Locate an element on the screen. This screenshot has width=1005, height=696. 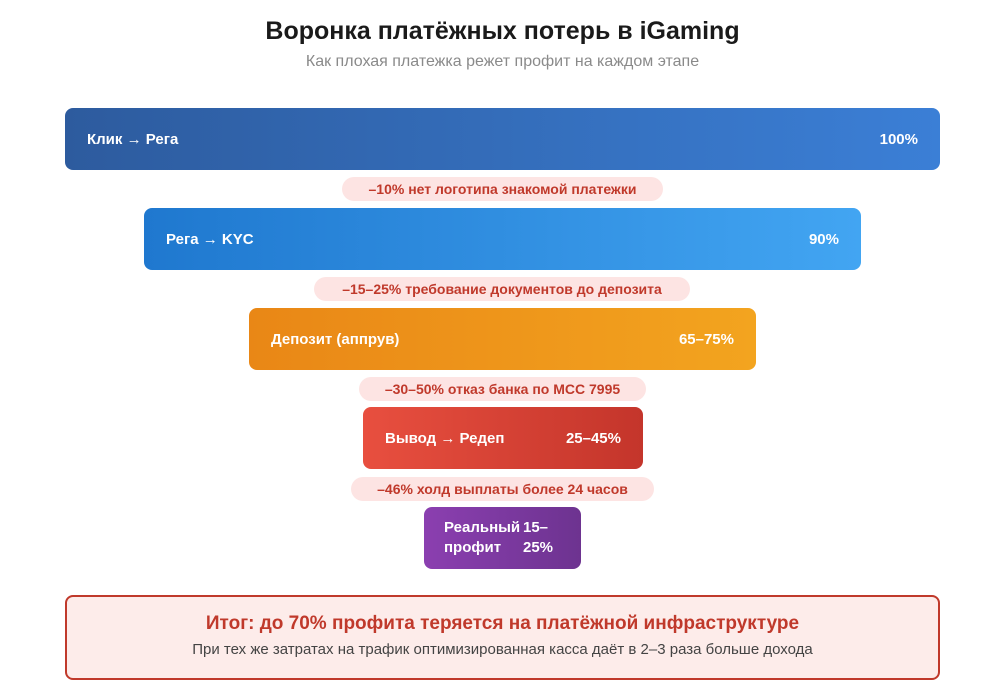
funnel-stage-click-reg: Клик → Рега 100% is located at coordinates (502, 139).